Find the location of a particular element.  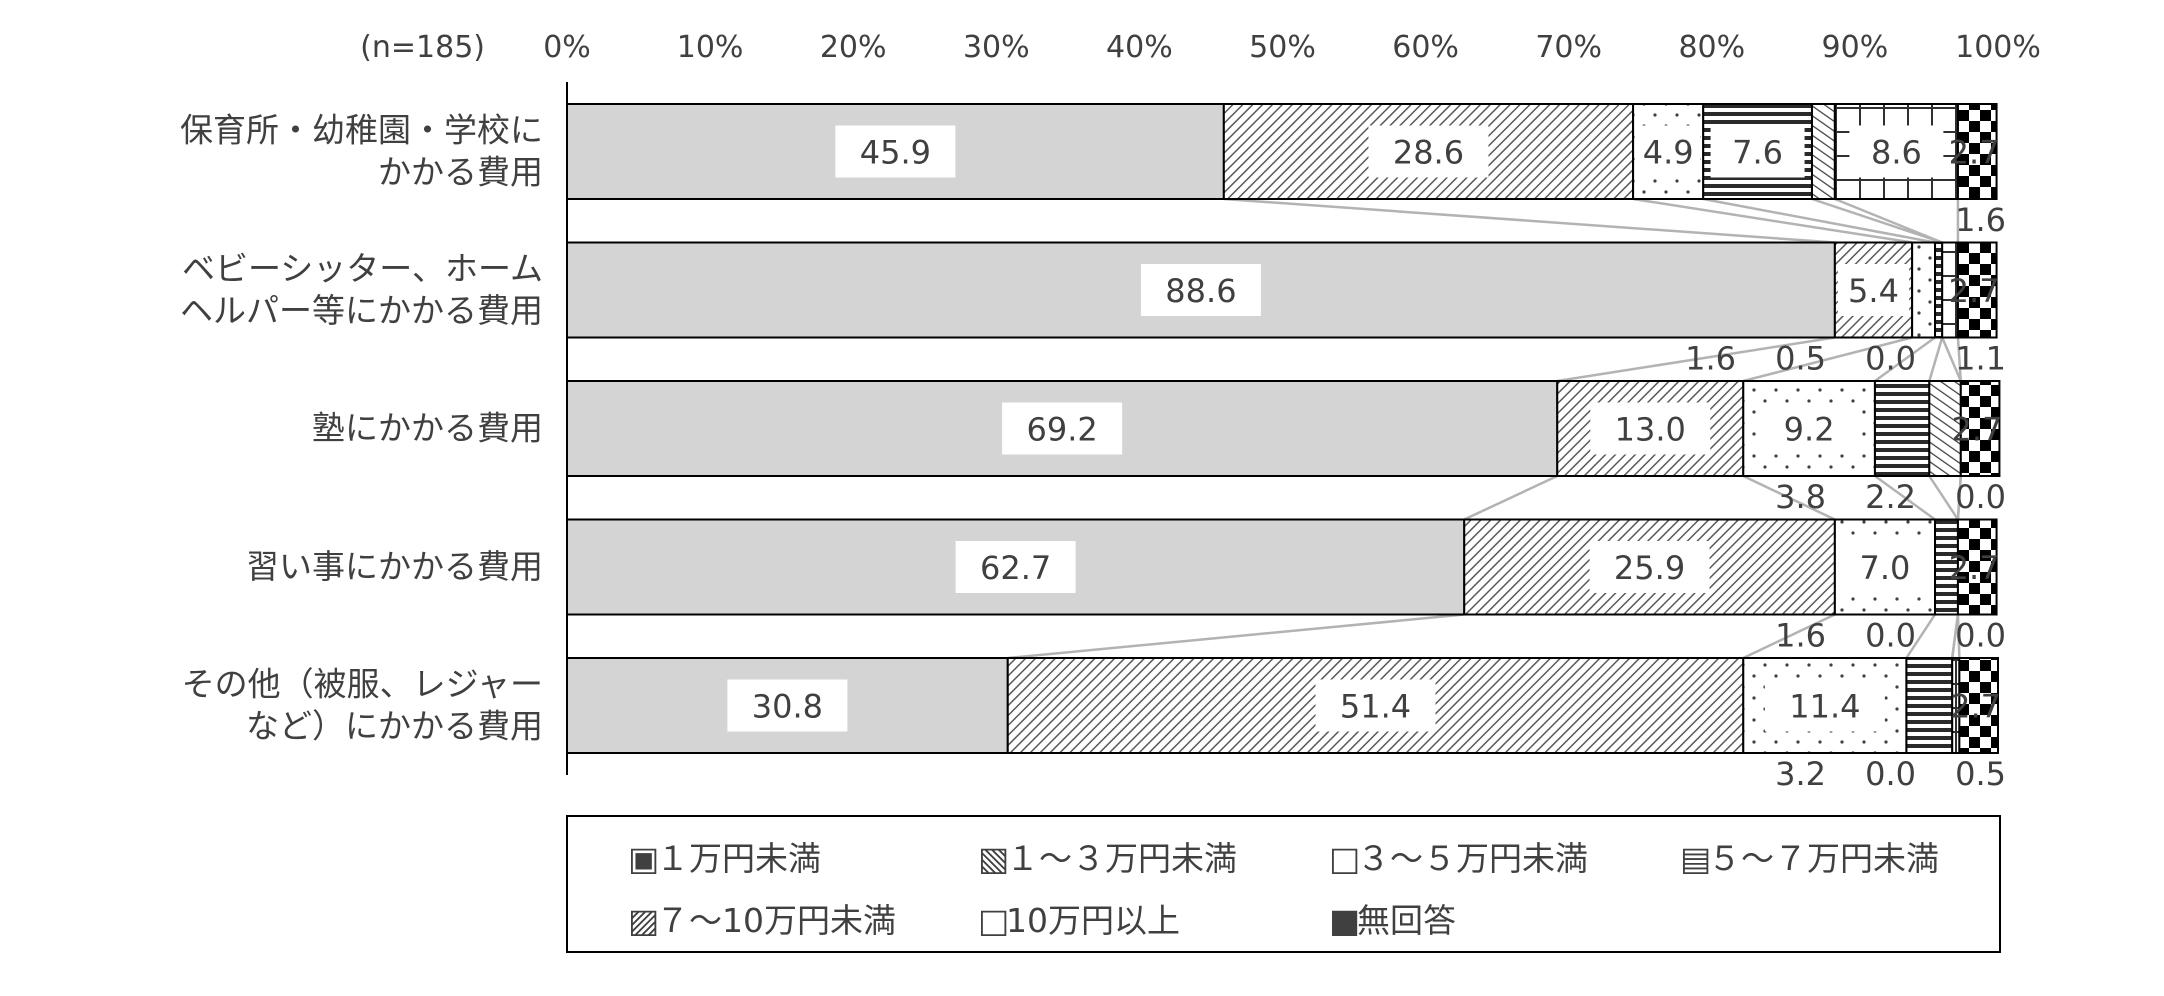

legend-marker: ▤ is located at coordinates (1695, 858).